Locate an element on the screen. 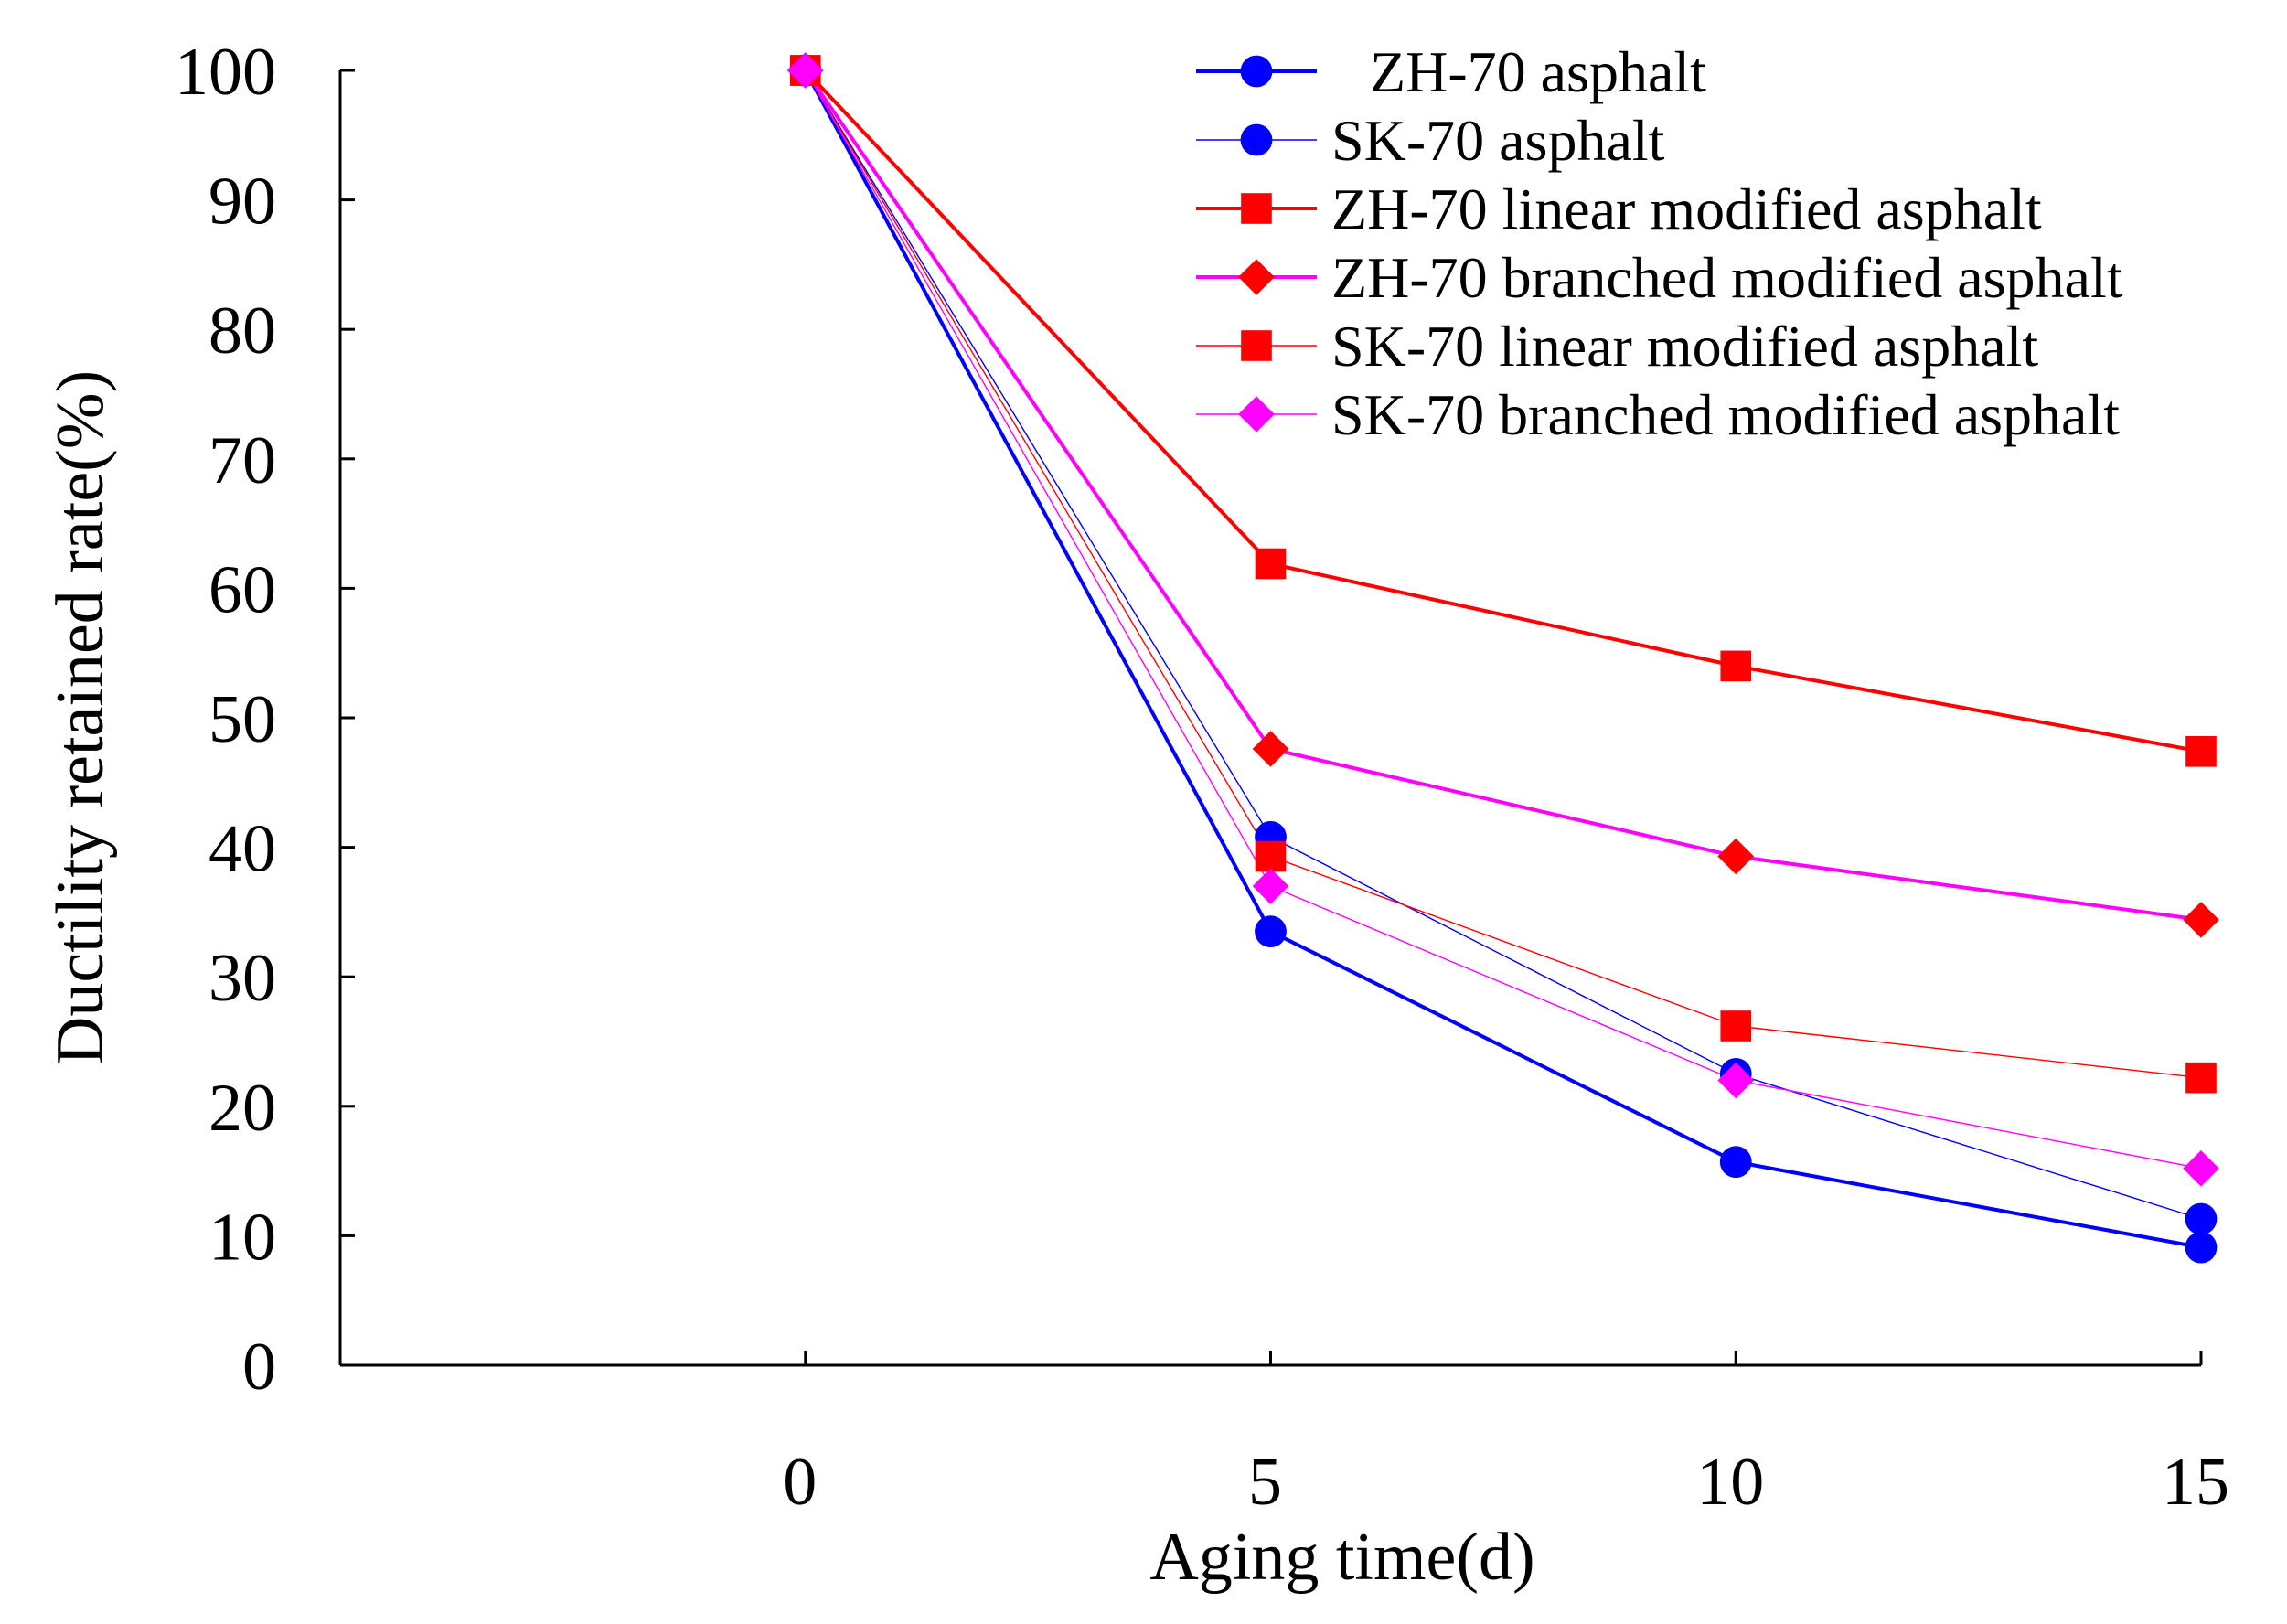  legend-item: ZH-70 linear modified asphalt is located at coordinates (1619, 208).